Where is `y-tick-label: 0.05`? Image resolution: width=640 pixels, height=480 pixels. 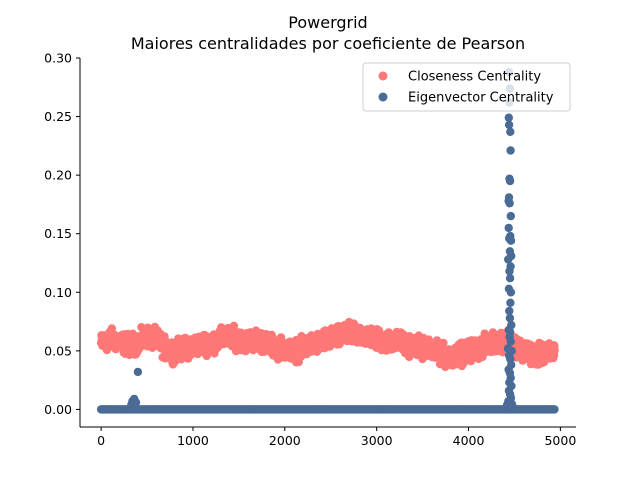 y-tick-label: 0.05 is located at coordinates (58, 350).